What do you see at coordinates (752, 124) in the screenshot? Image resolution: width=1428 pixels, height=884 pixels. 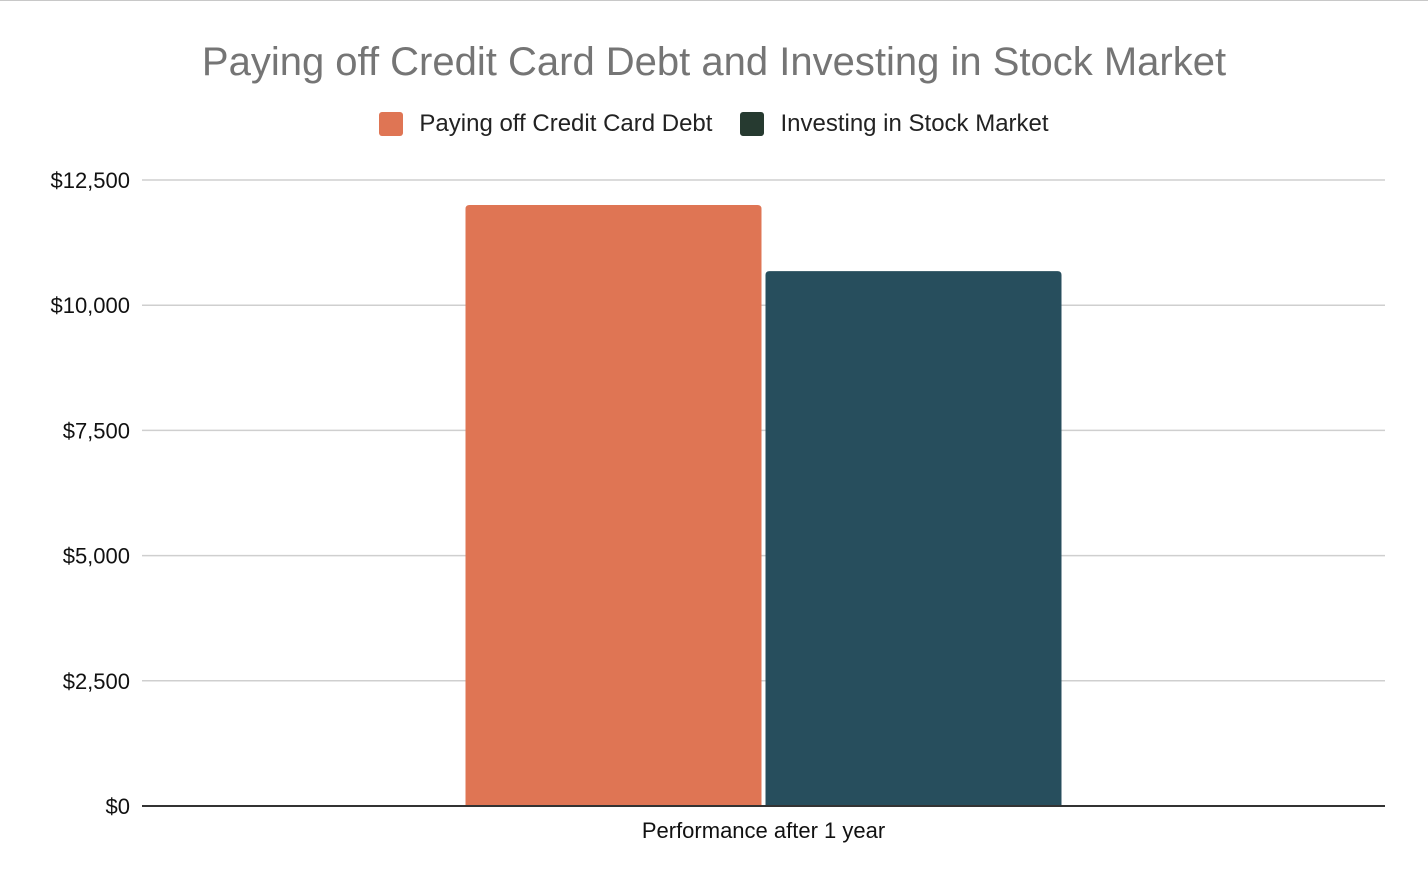 I see `legend-swatch-stock-market` at bounding box center [752, 124].